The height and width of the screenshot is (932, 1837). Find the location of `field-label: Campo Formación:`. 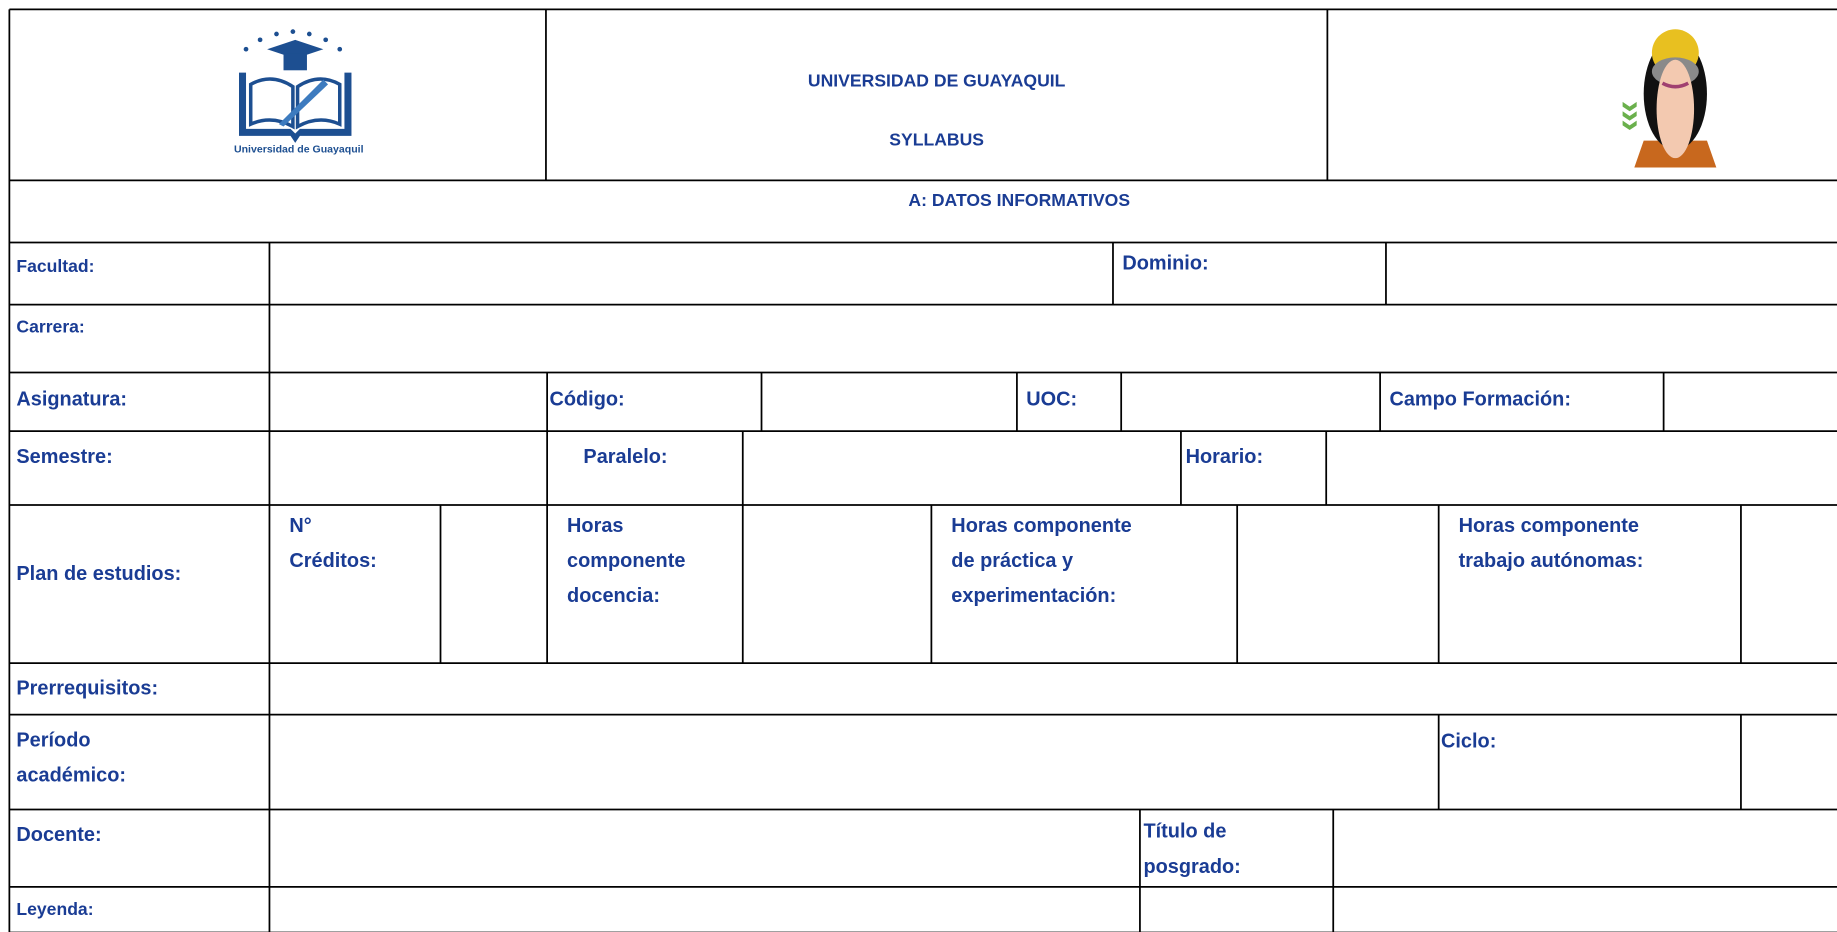

field-label: Campo Formación: is located at coordinates (1480, 399).